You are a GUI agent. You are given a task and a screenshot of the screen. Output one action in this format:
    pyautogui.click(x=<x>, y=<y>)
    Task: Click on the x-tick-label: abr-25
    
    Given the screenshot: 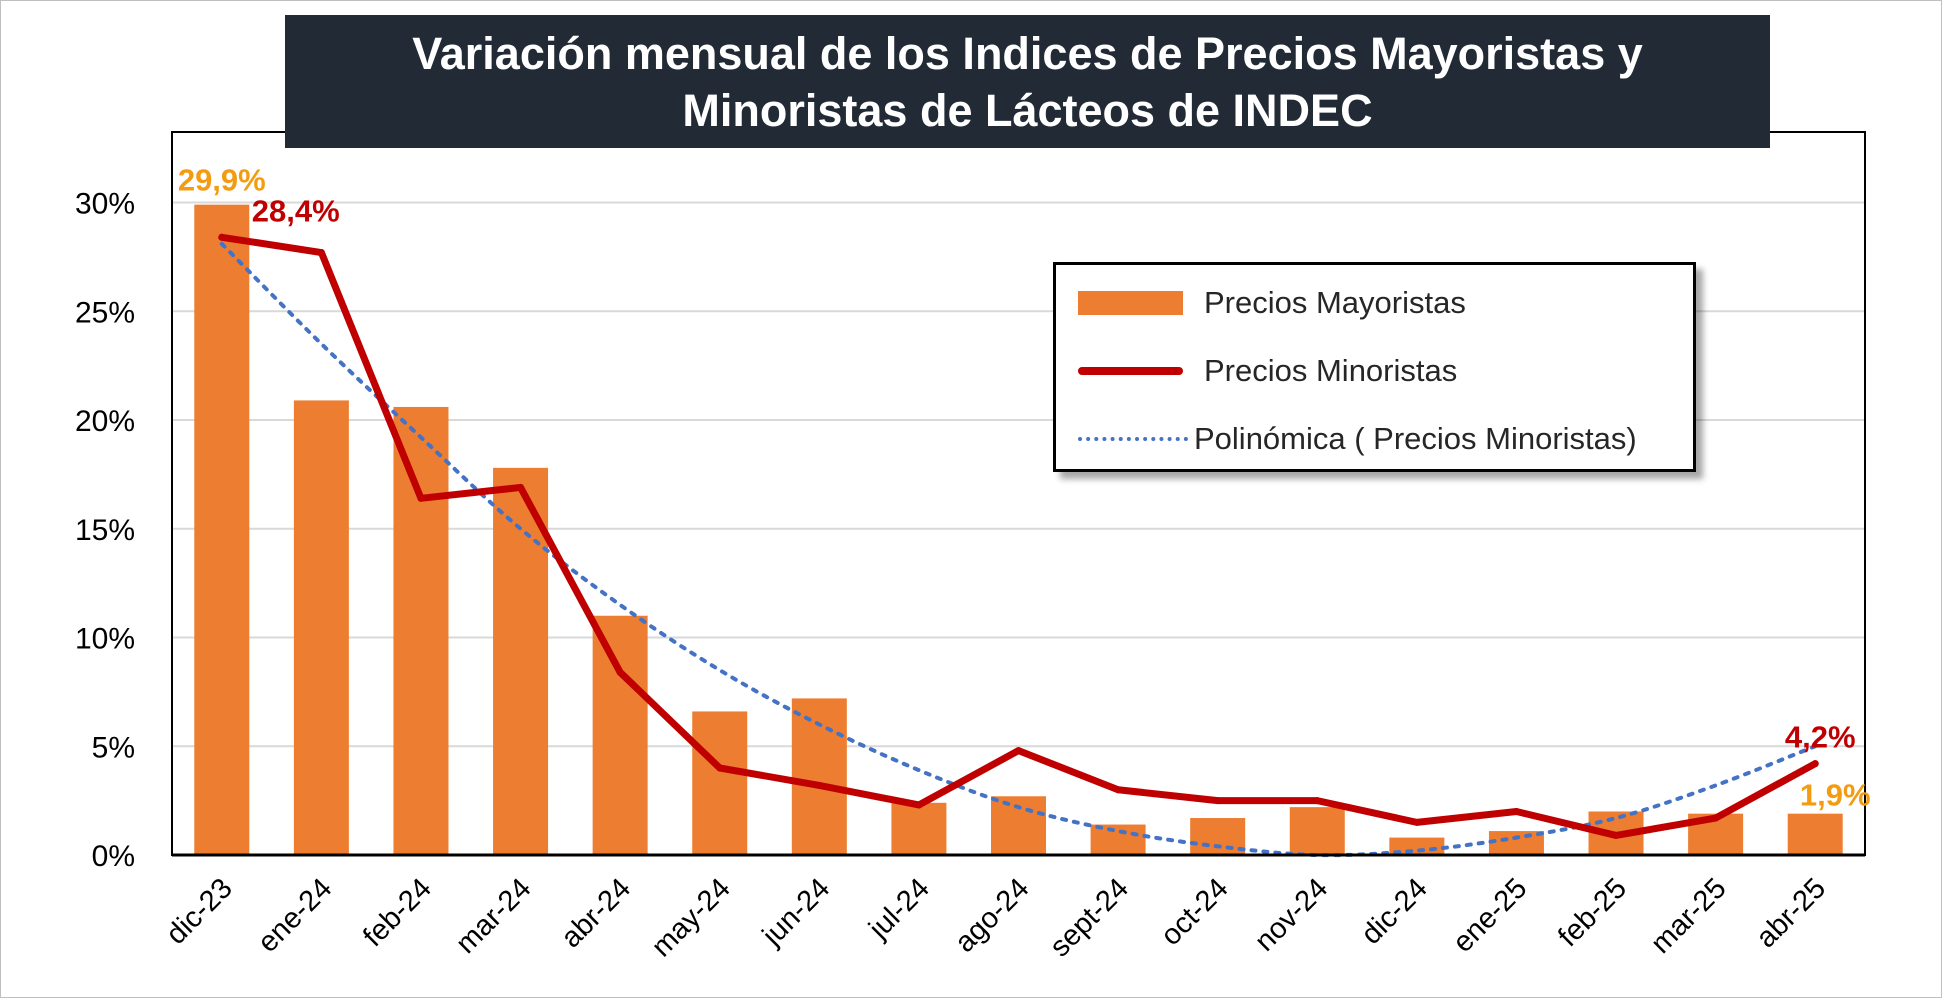 What is the action you would take?
    pyautogui.click(x=1791, y=913)
    